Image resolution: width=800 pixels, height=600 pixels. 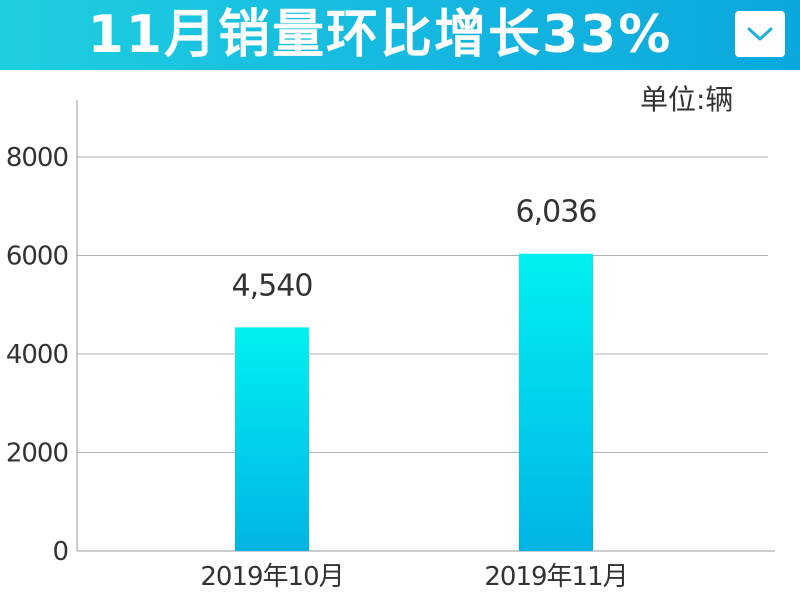 What do you see at coordinates (60, 552) in the screenshot?
I see `y-tick-label: 0` at bounding box center [60, 552].